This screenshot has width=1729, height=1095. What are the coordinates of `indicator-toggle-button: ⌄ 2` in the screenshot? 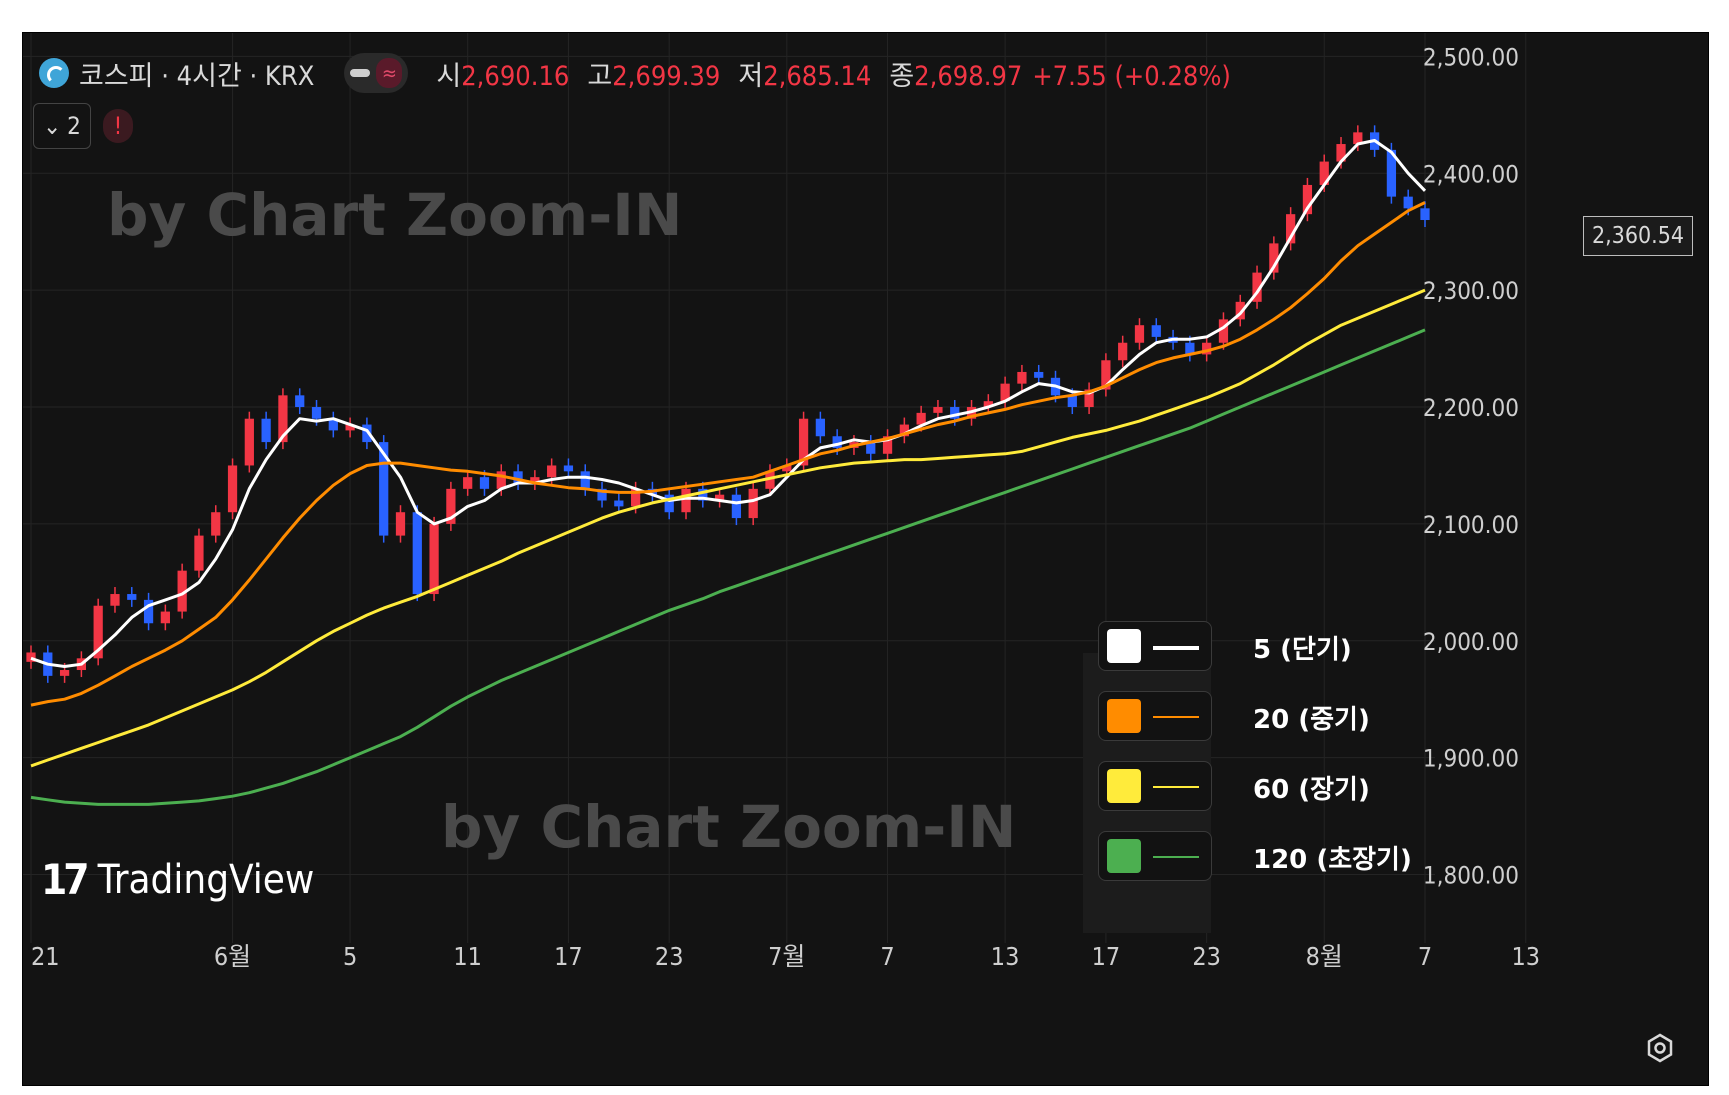 It's located at (62, 126).